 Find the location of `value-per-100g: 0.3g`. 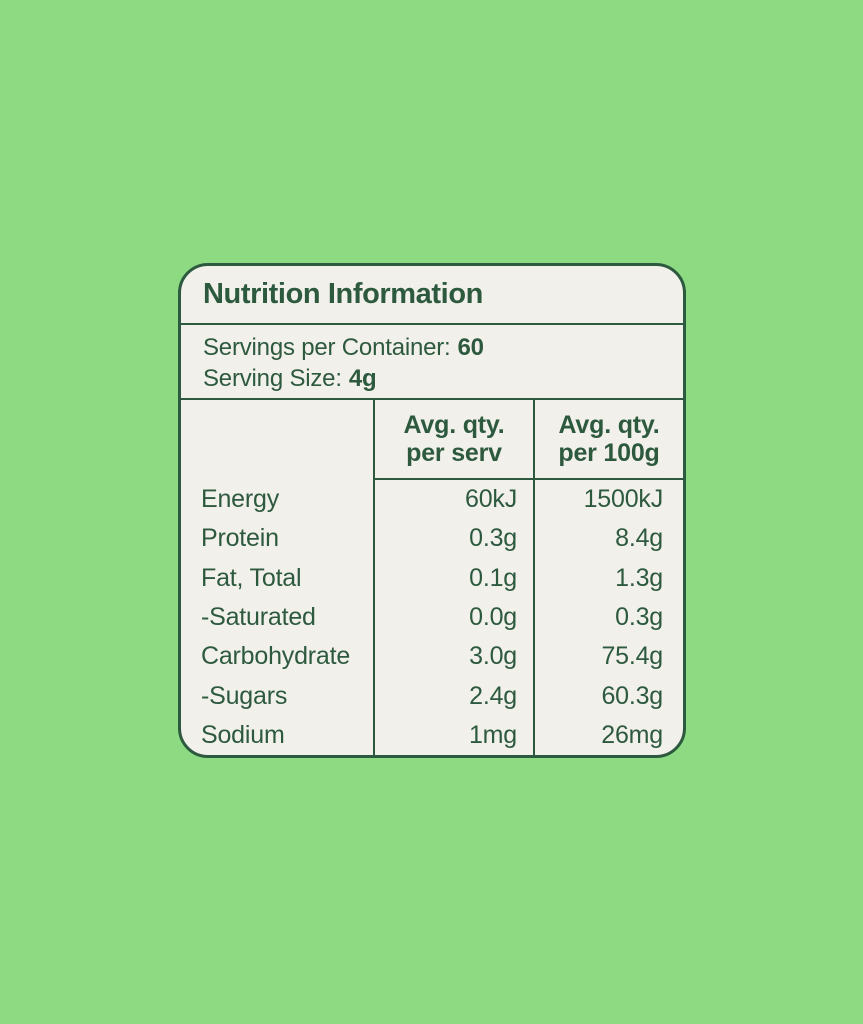

value-per-100g: 0.3g is located at coordinates (608, 617).